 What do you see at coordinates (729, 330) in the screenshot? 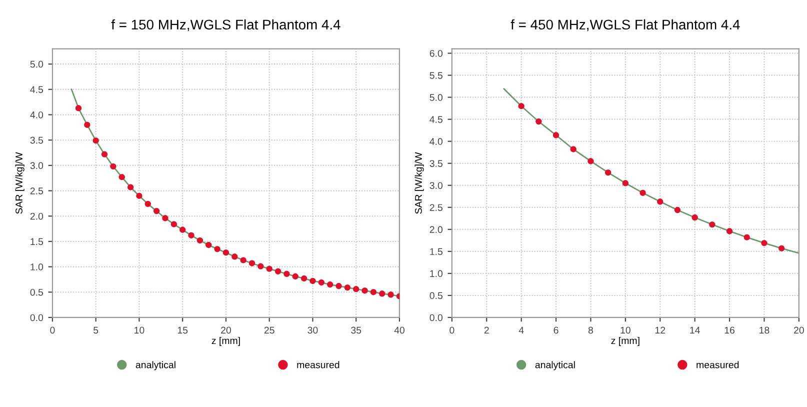
I see `x-tick-label: 16` at bounding box center [729, 330].